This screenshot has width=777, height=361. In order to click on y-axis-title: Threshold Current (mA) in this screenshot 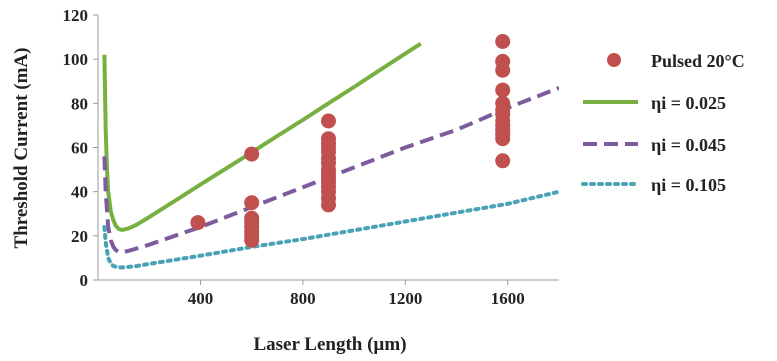, I will do `click(21, 148)`.